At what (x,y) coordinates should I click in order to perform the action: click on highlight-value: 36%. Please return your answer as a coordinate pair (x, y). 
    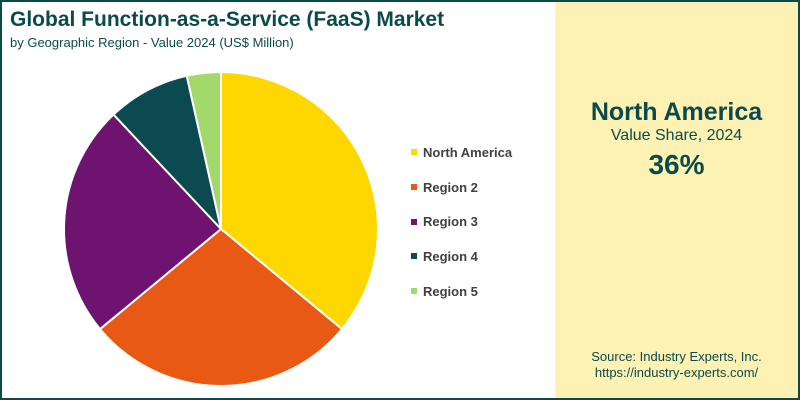
    Looking at the image, I should click on (676, 164).